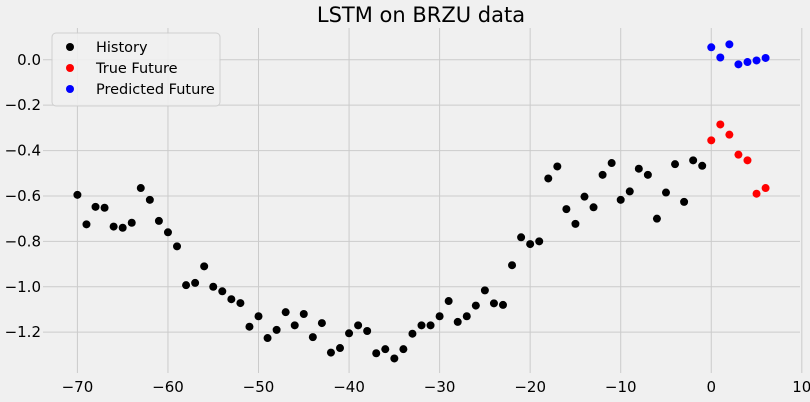 The image size is (810, 402). Describe the element at coordinates (530, 387) in the screenshot. I see `x-tick-label: −20` at that location.